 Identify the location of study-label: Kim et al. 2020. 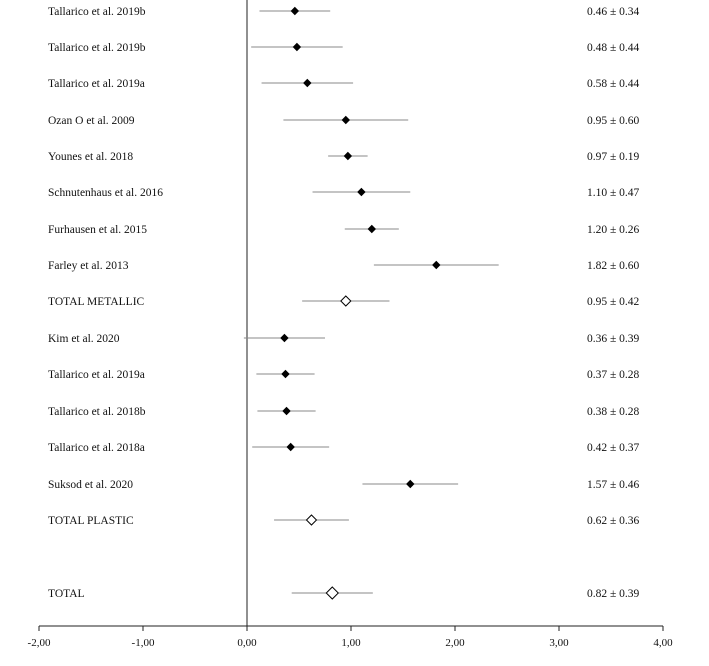
(84, 339).